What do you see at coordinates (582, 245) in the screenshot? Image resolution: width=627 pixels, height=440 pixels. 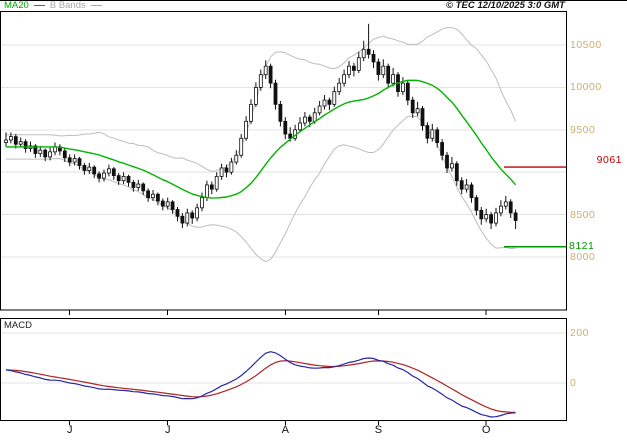 I see `support-level-label: 8121` at bounding box center [582, 245].